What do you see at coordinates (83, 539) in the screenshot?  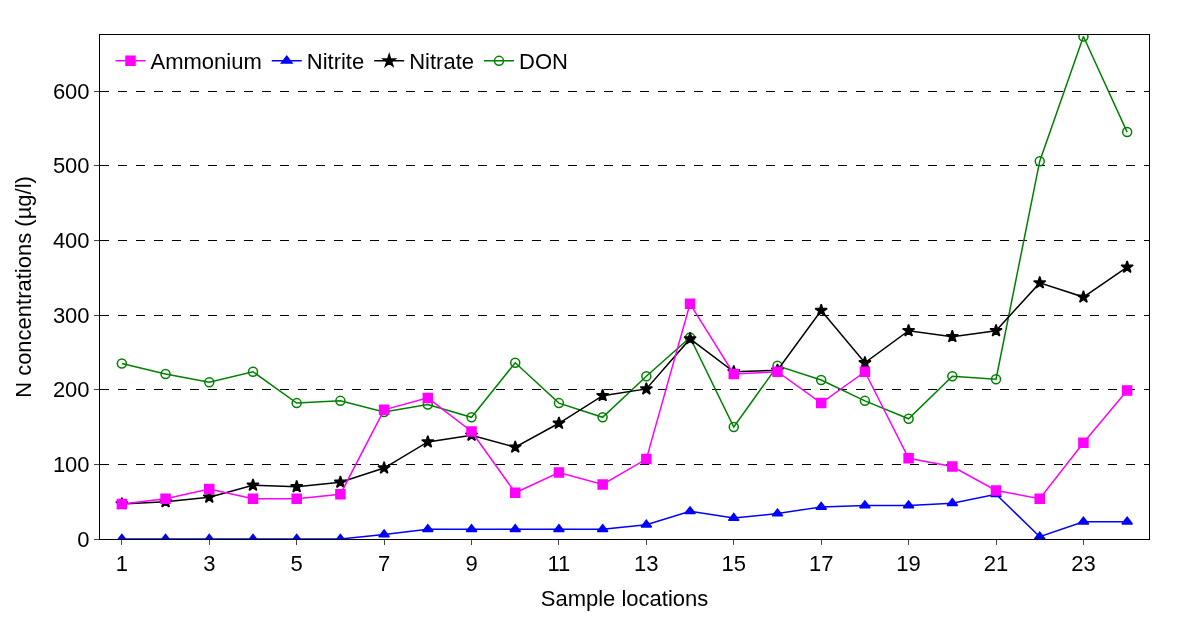 I see `y-tick-label: 0` at bounding box center [83, 539].